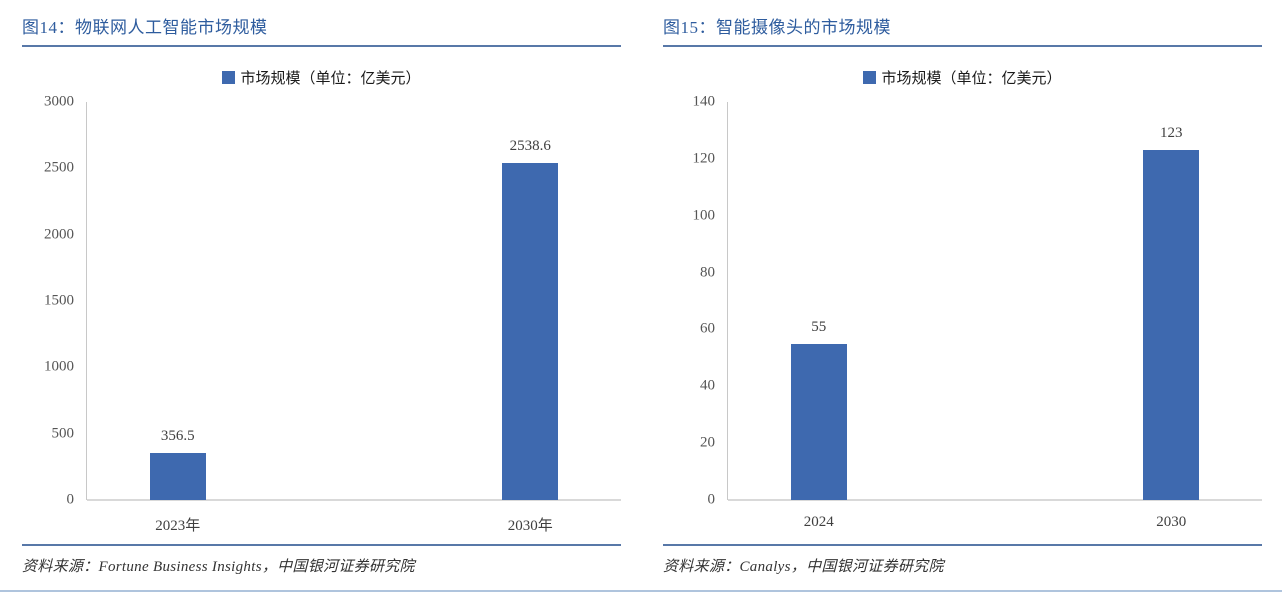 The height and width of the screenshot is (592, 1282). Describe the element at coordinates (145, 27) in the screenshot. I see `chart-title: 图14：物联网人工智能市场规模` at that location.